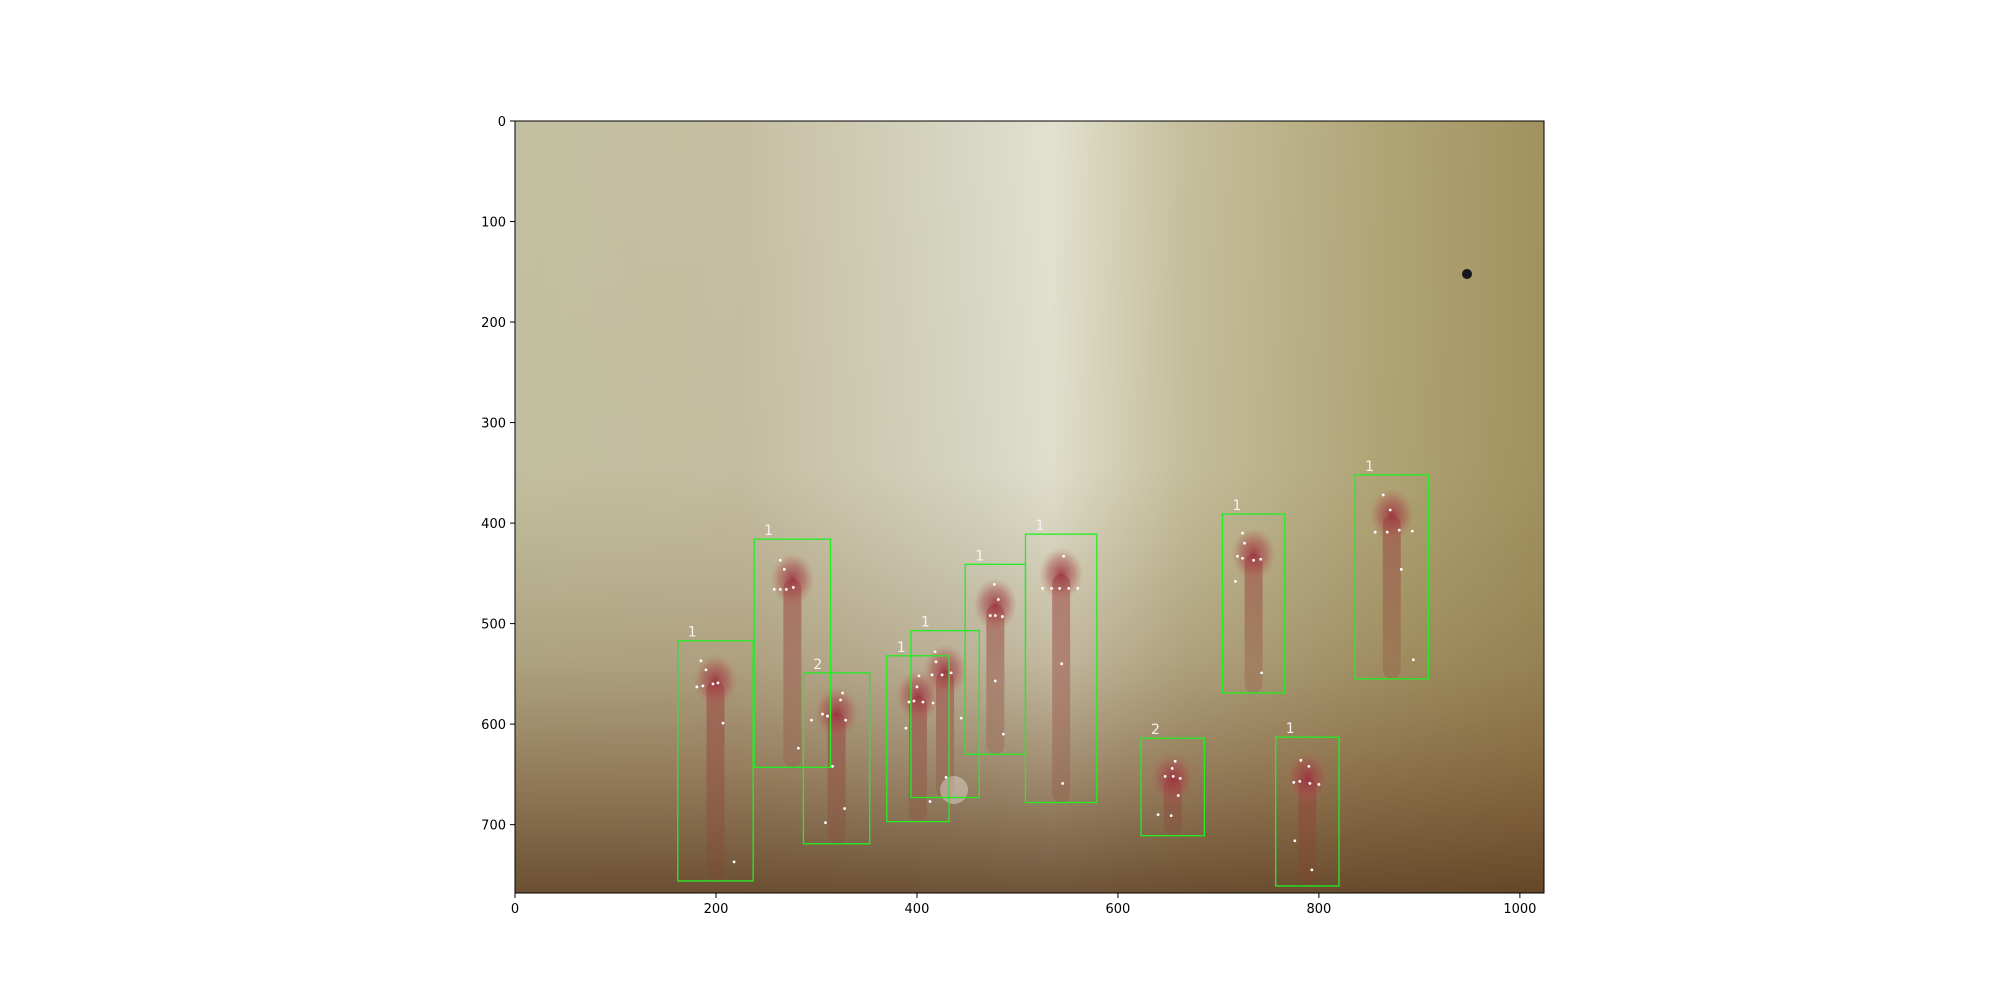 The image size is (2000, 1000). I want to click on glare-spot, so click(954, 790).